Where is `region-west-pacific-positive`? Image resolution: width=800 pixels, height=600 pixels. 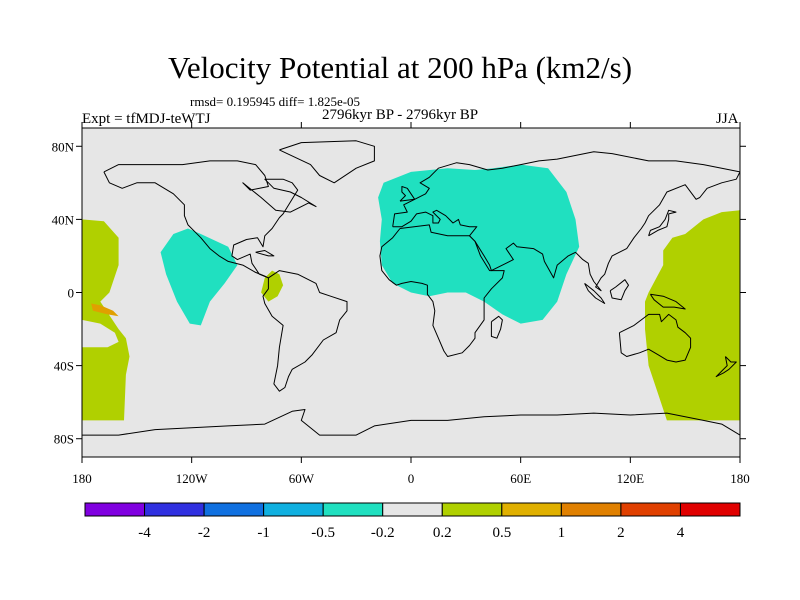 region-west-pacific-positive is located at coordinates (692, 315).